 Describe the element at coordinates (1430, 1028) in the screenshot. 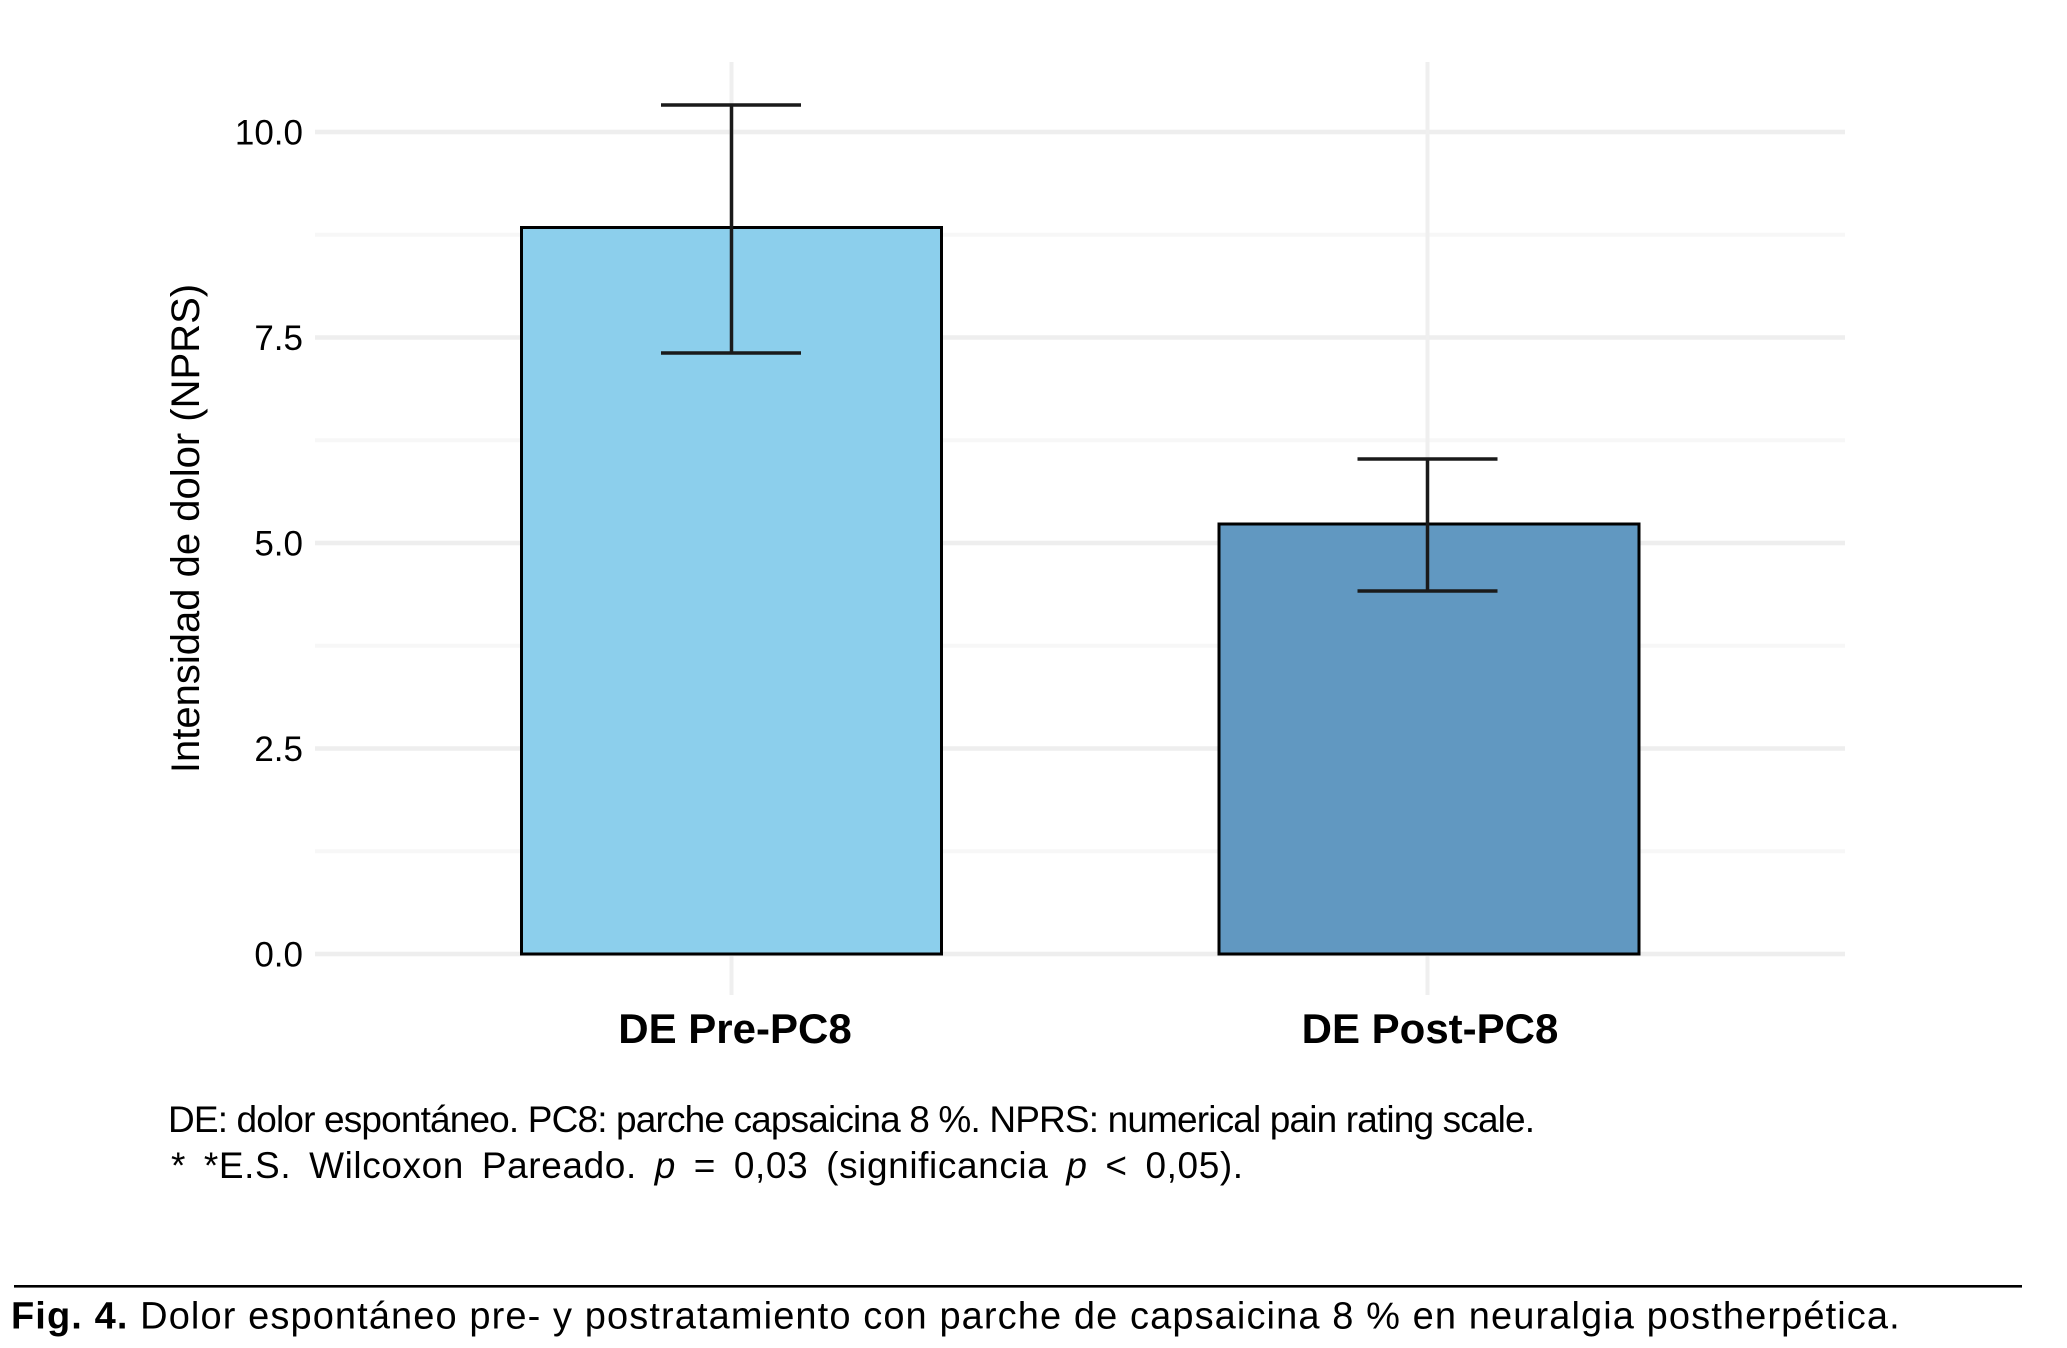

I see `svg-text: DE Post-PC8` at that location.